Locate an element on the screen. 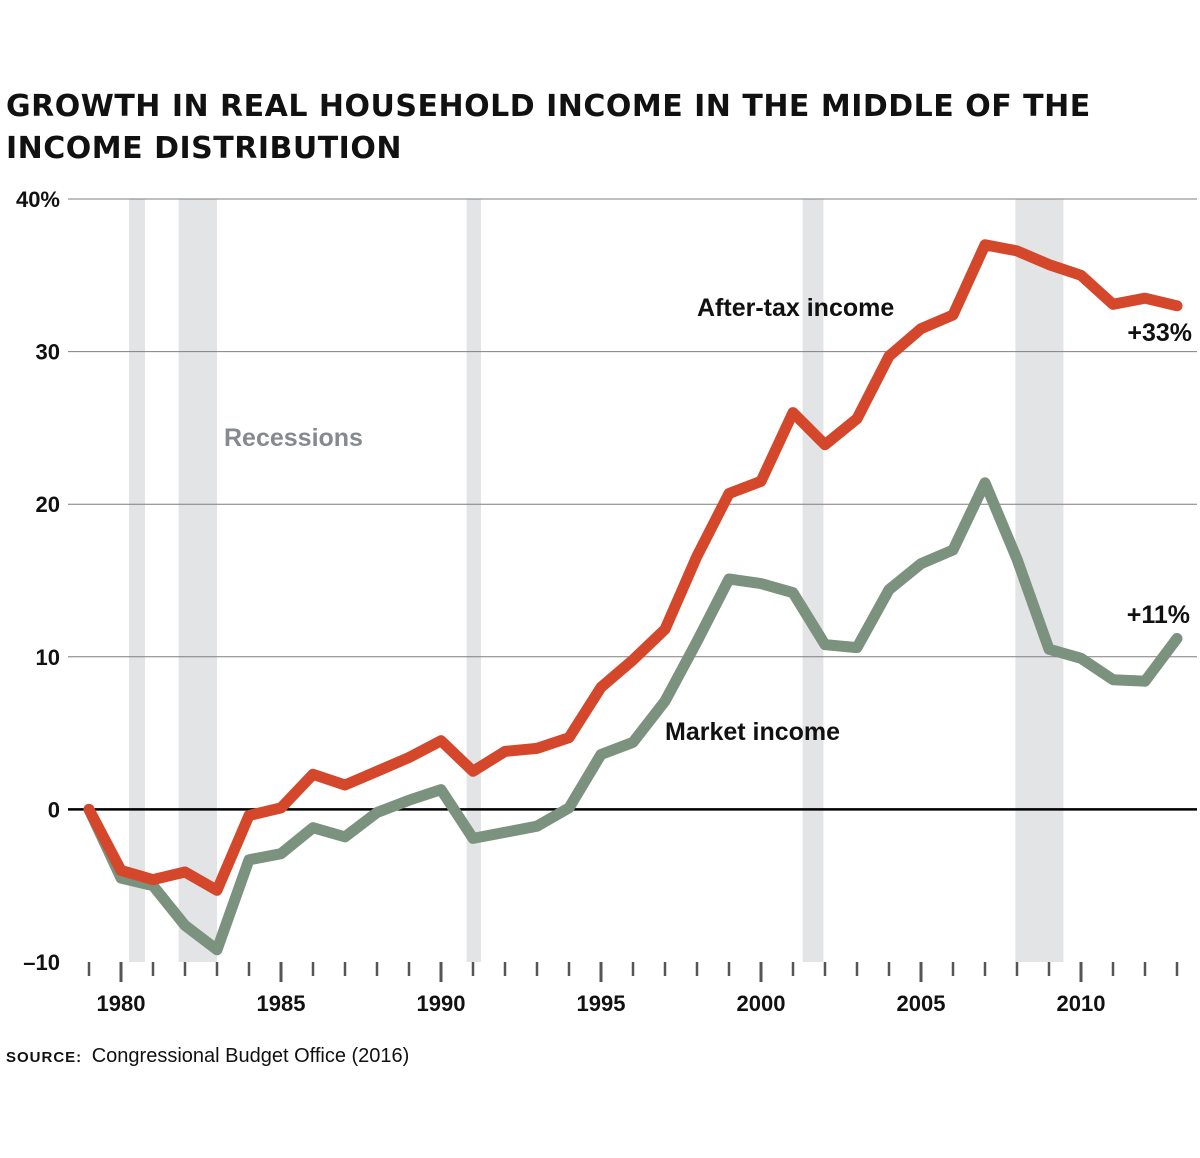 This screenshot has width=1200, height=1158. y-tick-label: 0 is located at coordinates (54, 809).